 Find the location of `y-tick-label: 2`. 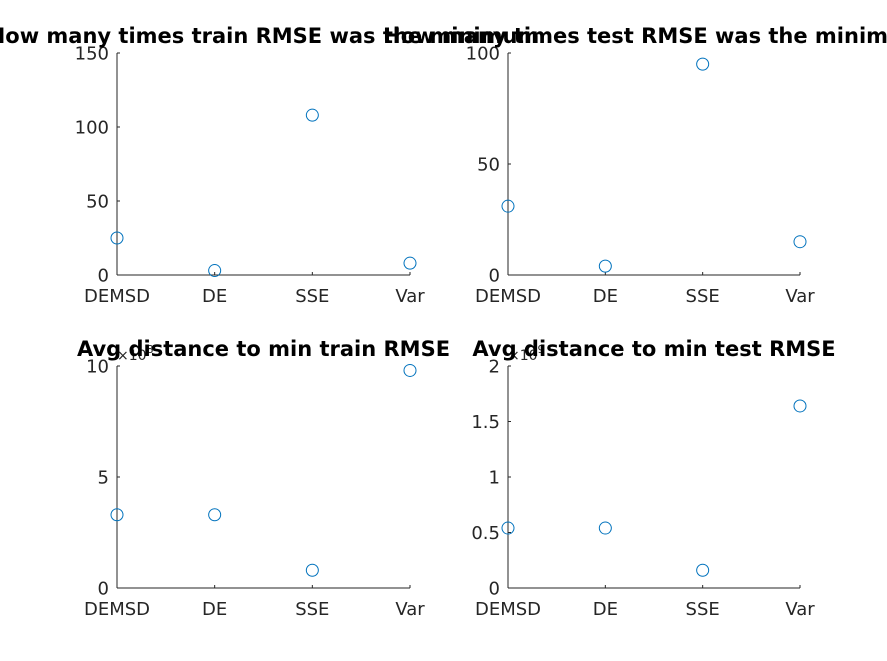

y-tick-label: 2 is located at coordinates (494, 367).